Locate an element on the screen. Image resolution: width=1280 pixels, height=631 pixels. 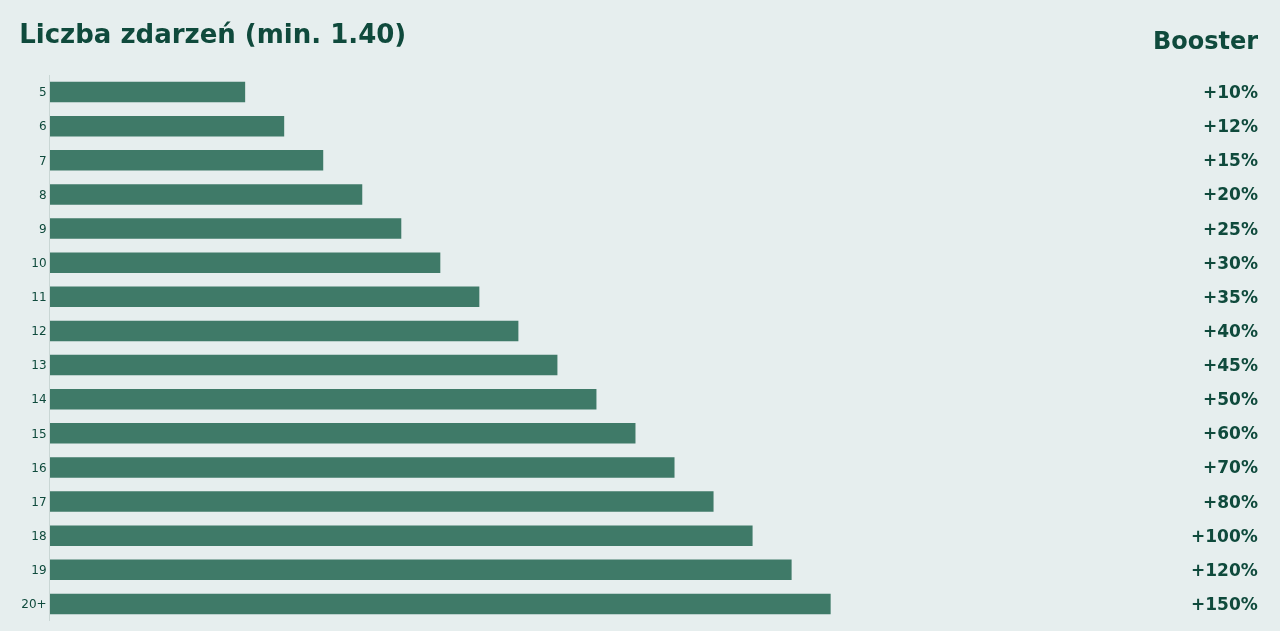
y-tick-label: 13 is located at coordinates (39, 365).